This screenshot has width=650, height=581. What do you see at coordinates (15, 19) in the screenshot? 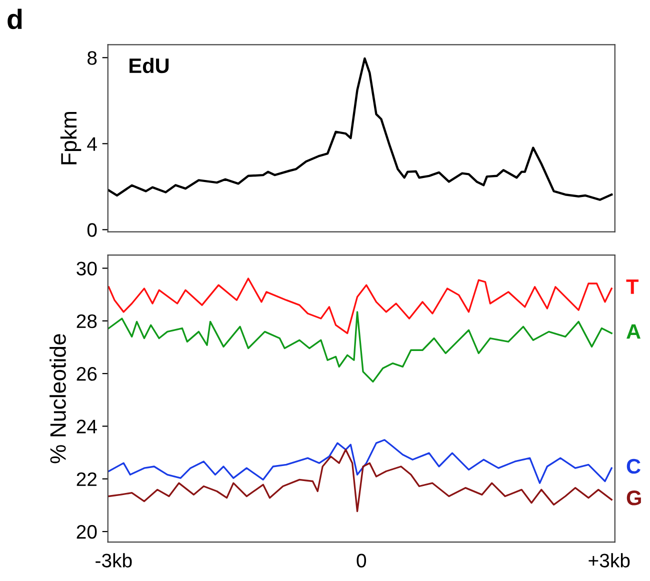
I see `text: d` at bounding box center [15, 19].